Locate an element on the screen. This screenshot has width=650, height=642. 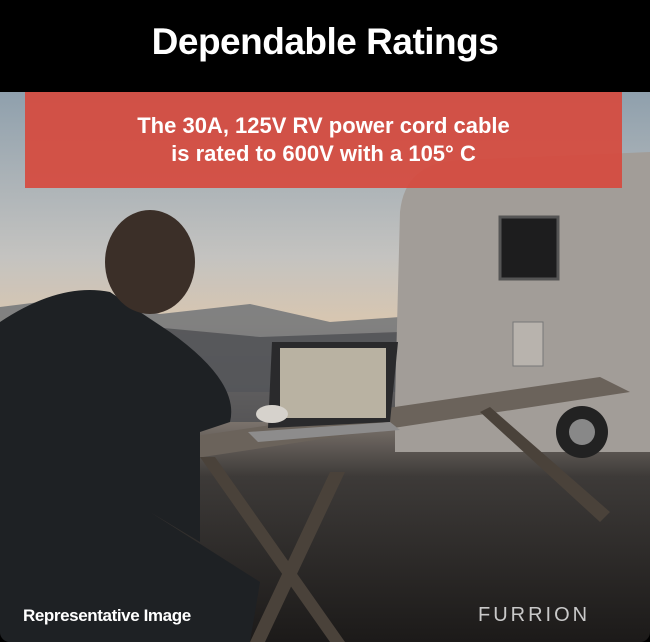
laptop-base is located at coordinates (324, 432).